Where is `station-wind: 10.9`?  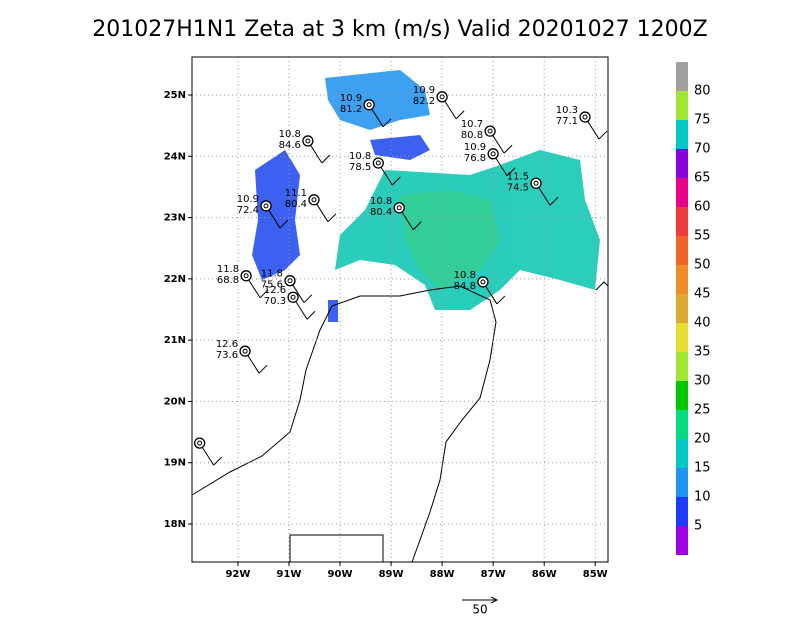 station-wind: 10.9 is located at coordinates (475, 147).